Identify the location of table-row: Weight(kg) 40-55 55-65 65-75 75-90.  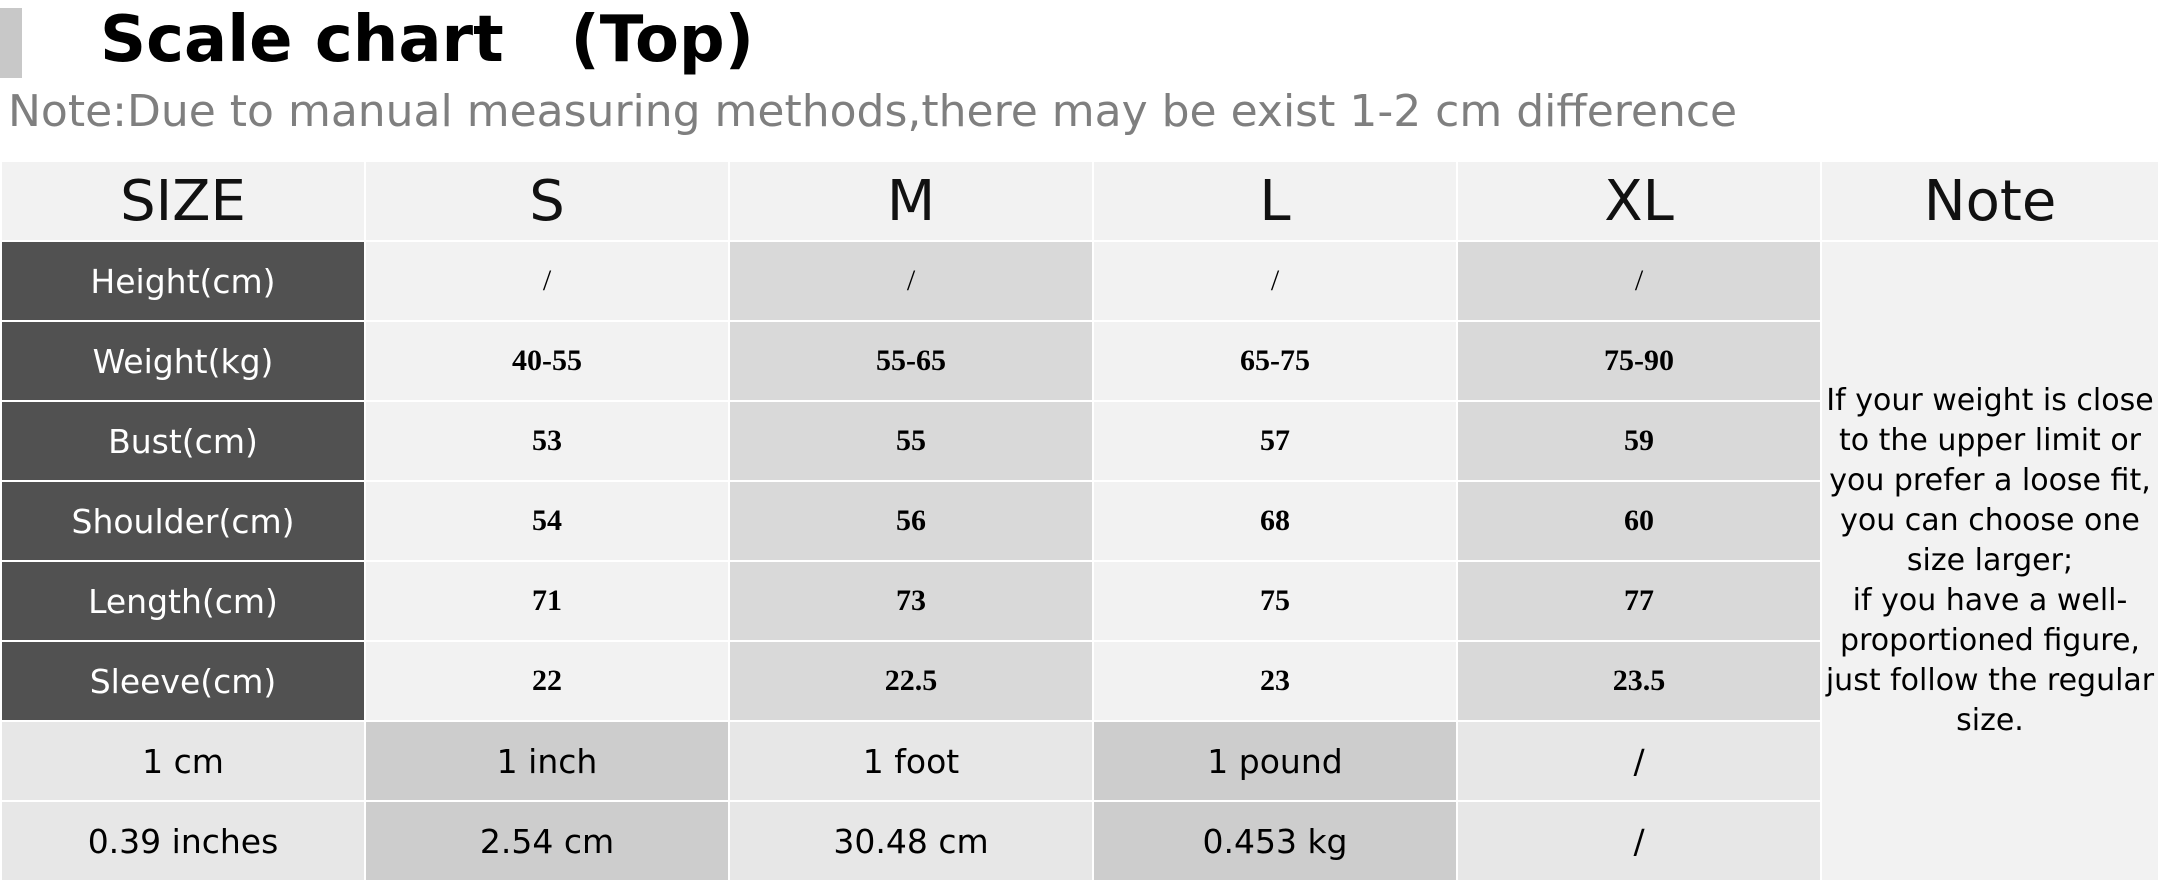
(1079, 361).